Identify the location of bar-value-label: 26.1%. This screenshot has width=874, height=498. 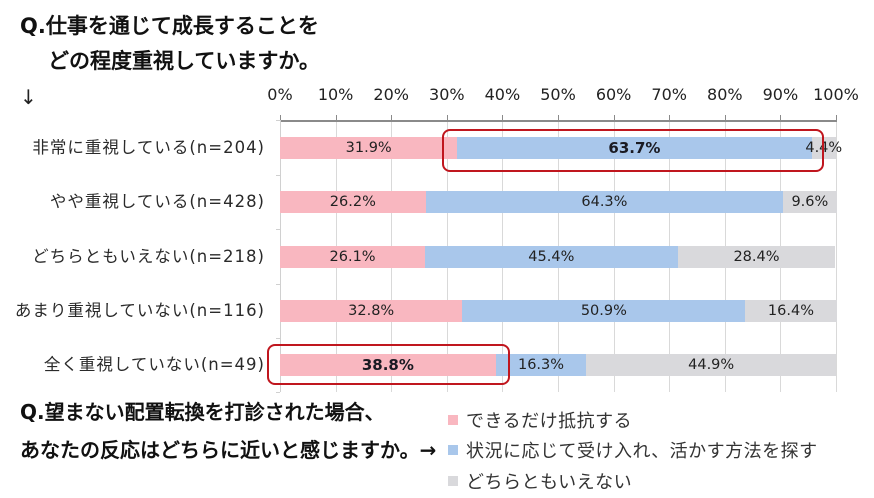
(352, 257).